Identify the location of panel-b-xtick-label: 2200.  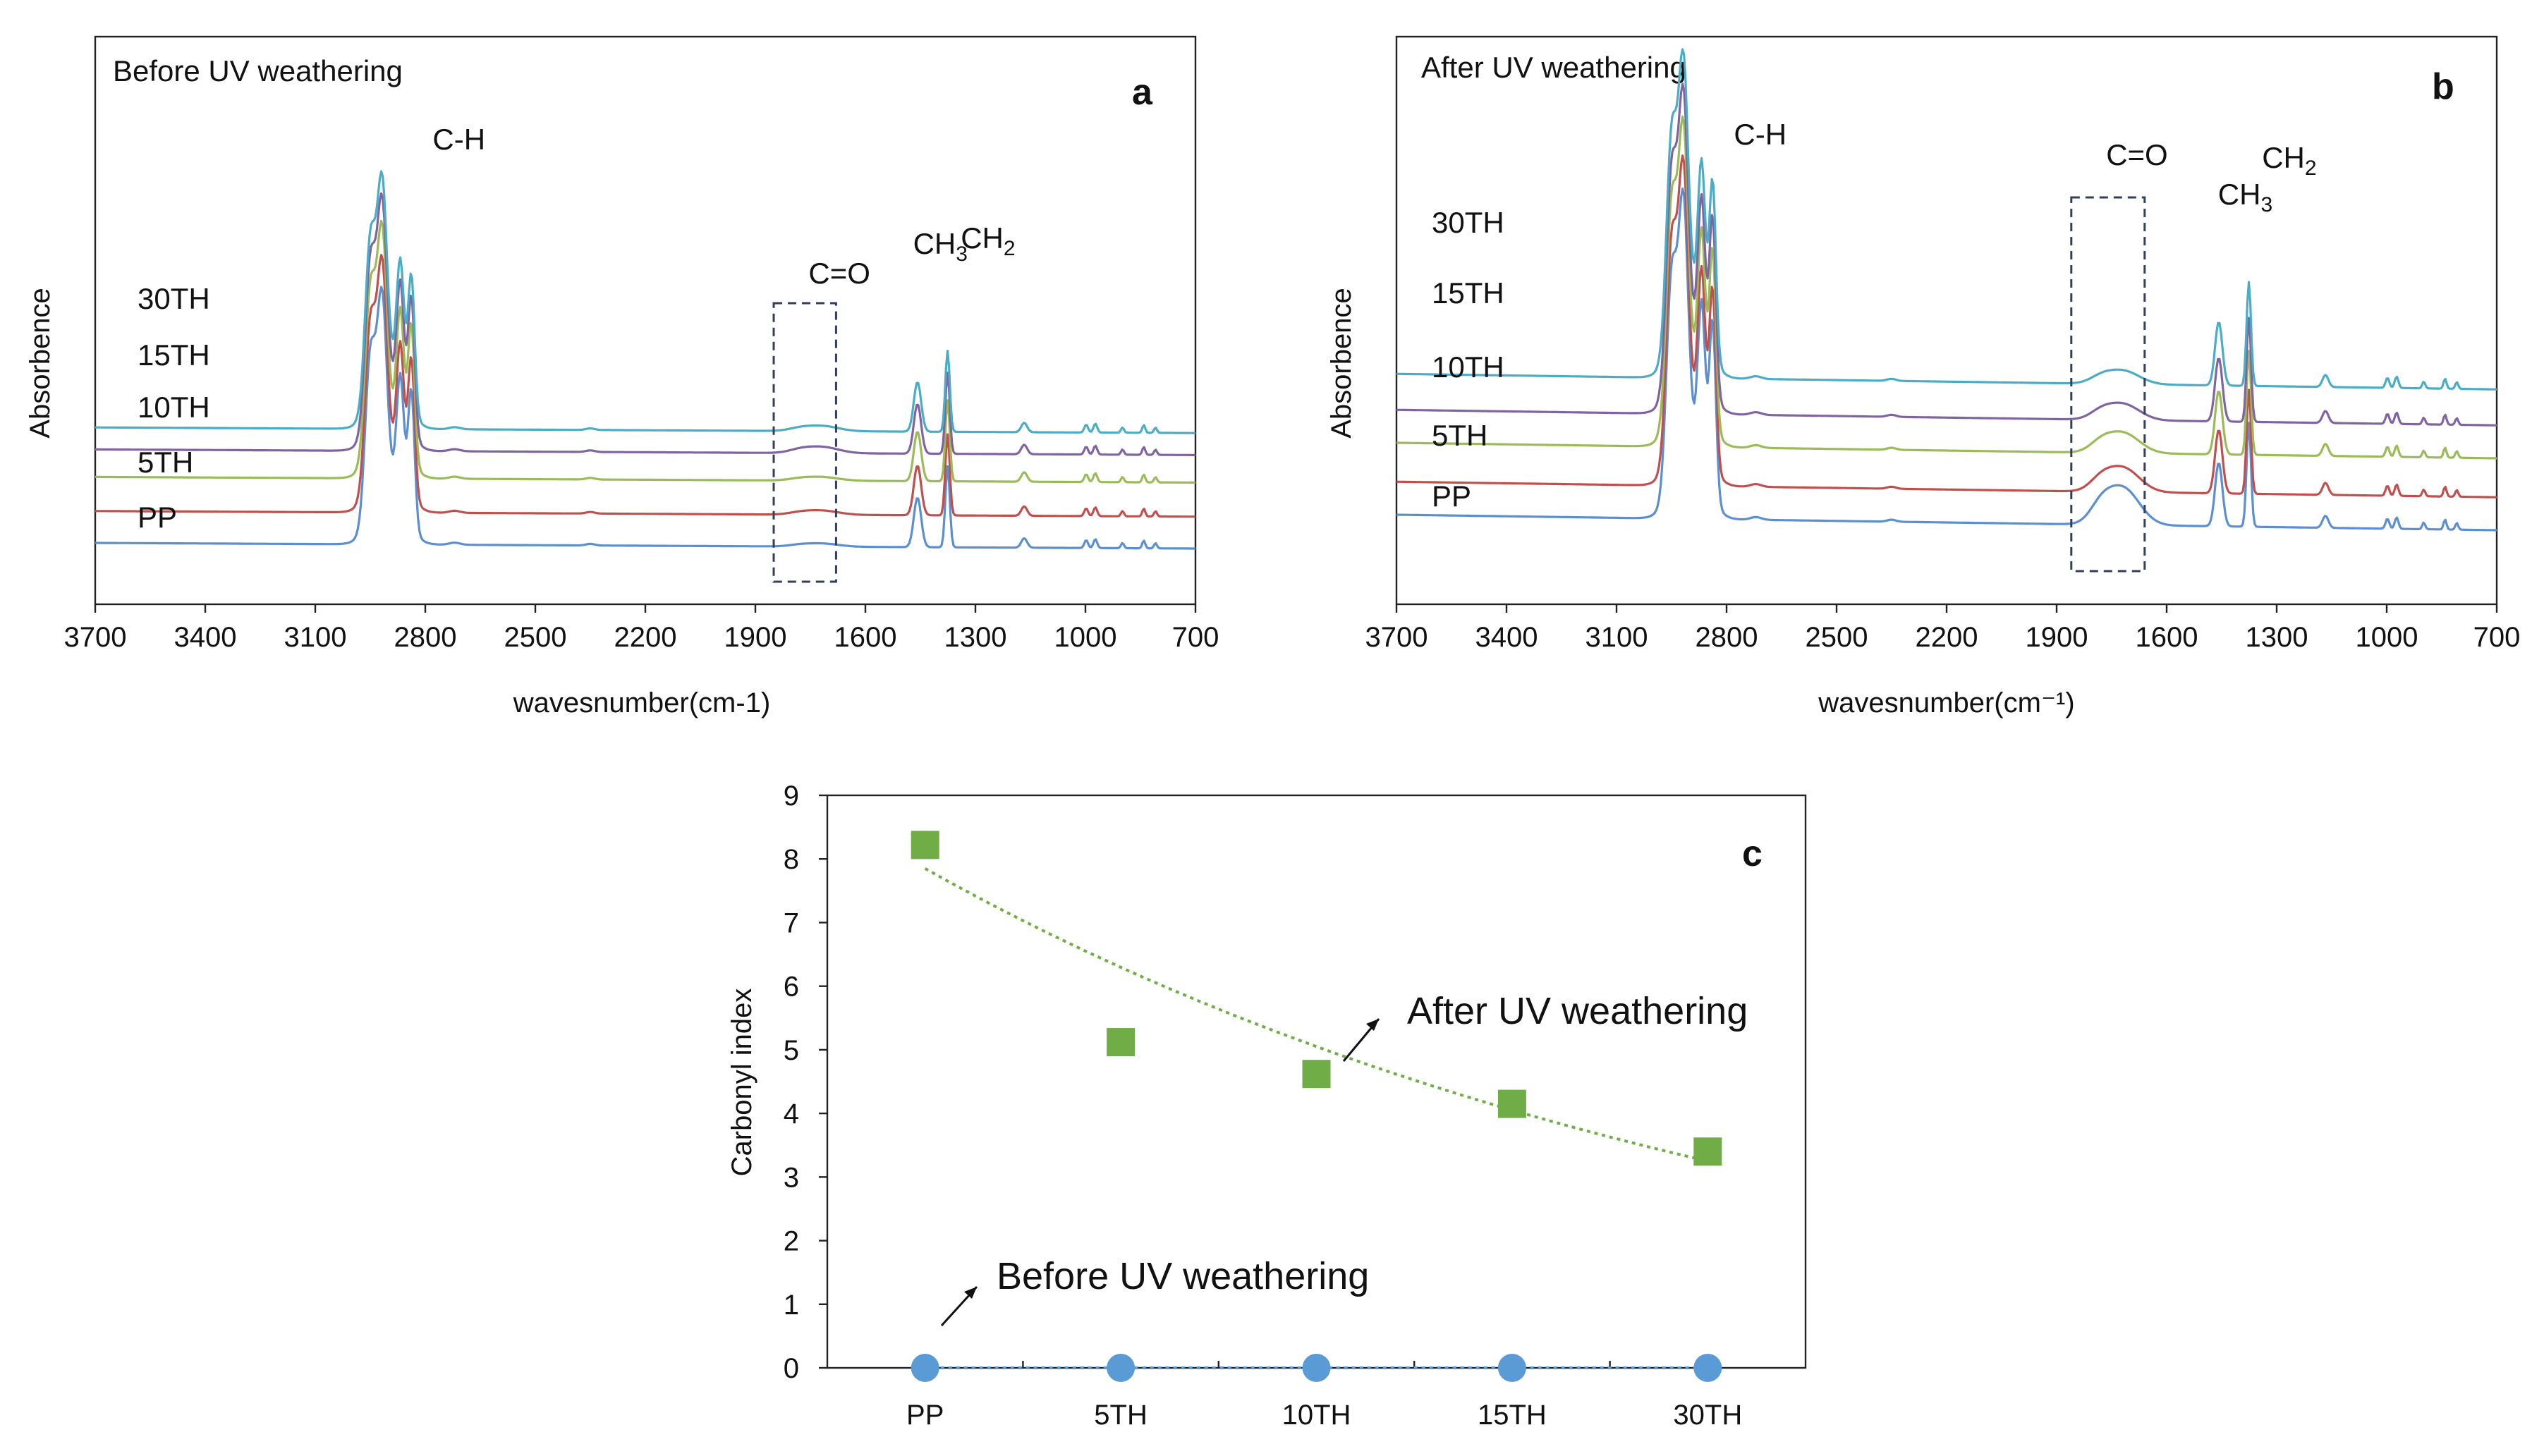
(1947, 637).